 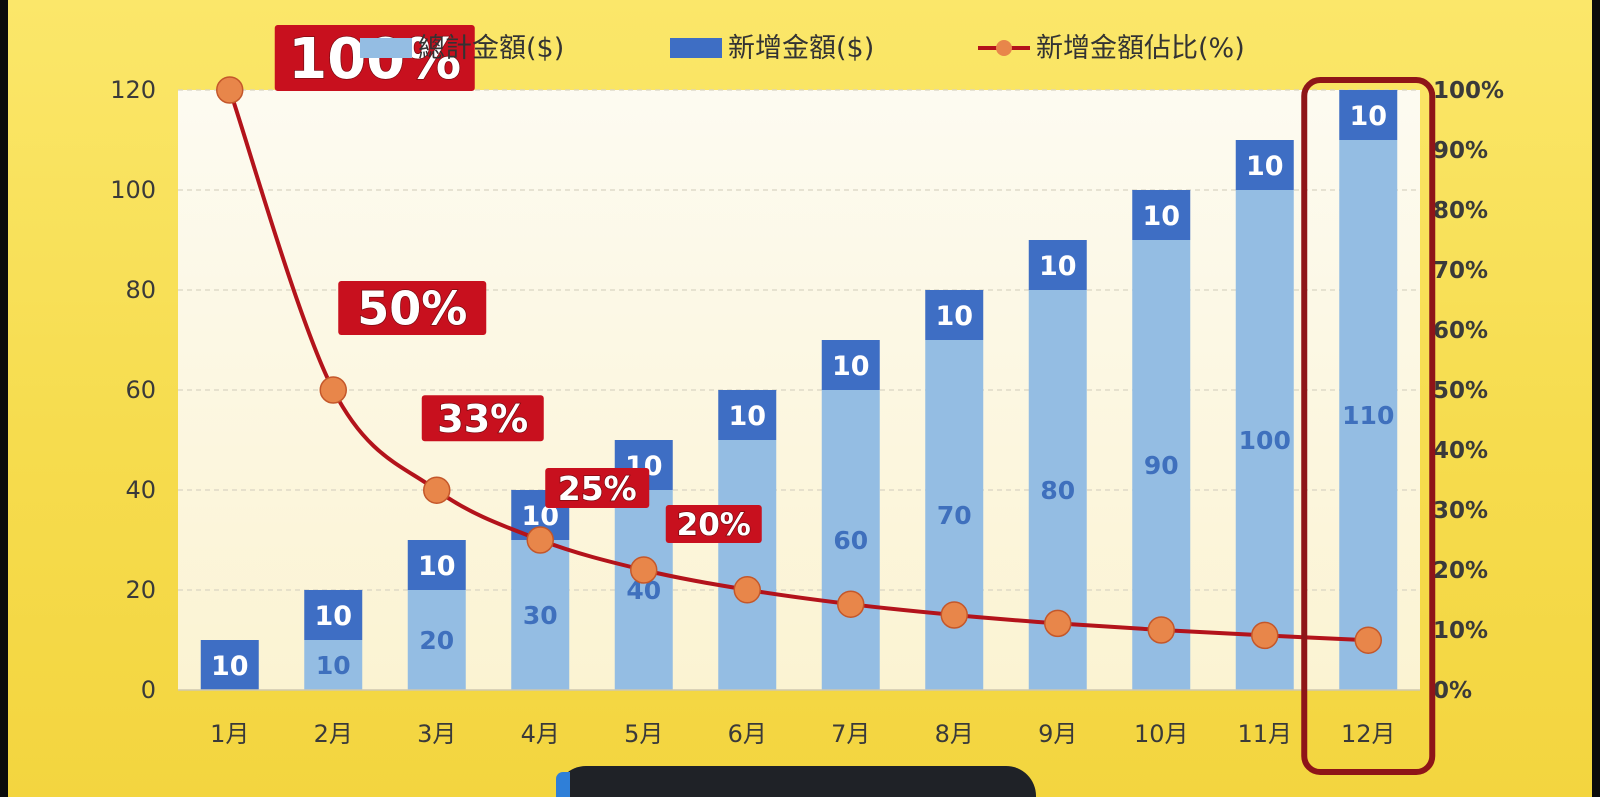 What do you see at coordinates (1468, 91) in the screenshot?
I see `right-tick-label: 100%` at bounding box center [1468, 91].